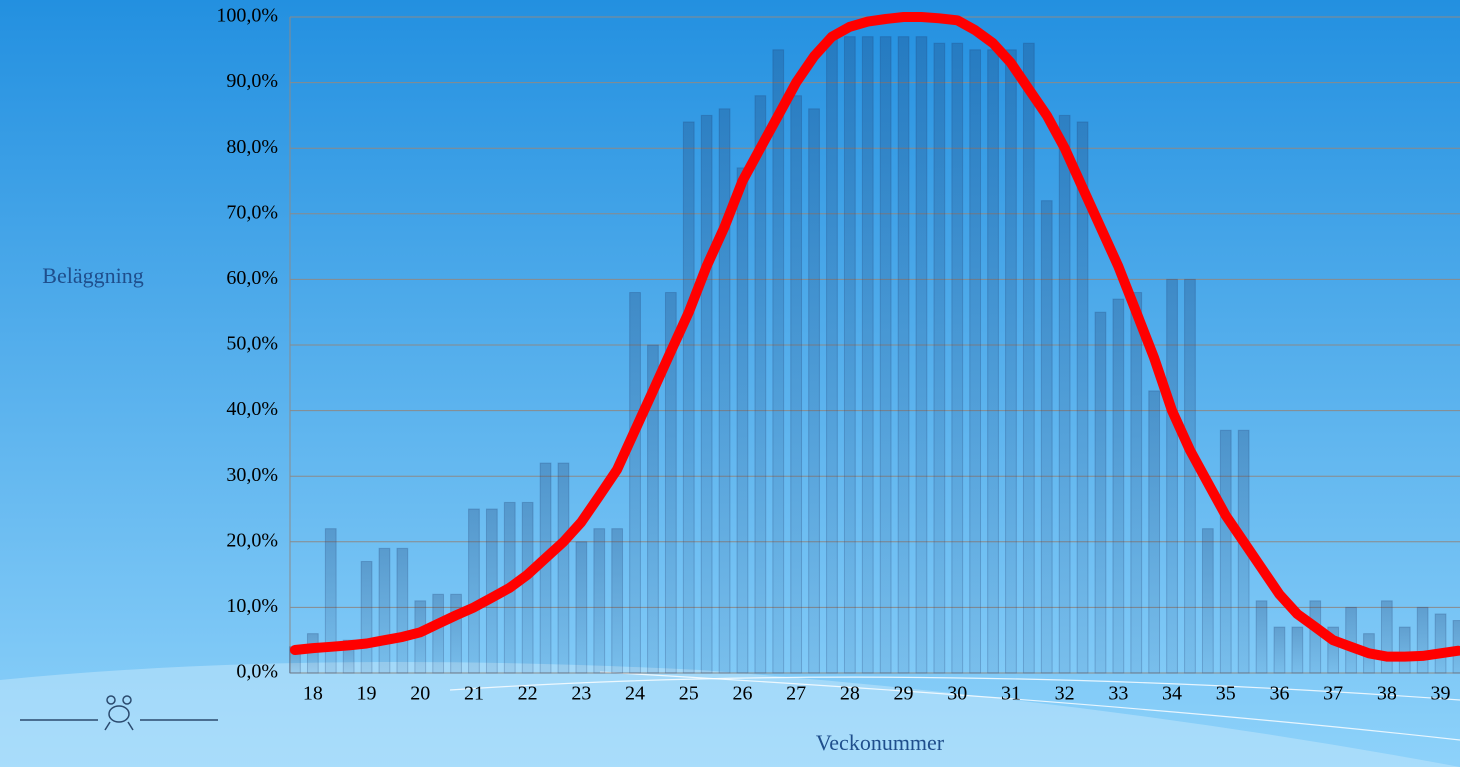 This screenshot has height=767, width=1460. I want to click on x-tick-label: 27, so click(796, 694).